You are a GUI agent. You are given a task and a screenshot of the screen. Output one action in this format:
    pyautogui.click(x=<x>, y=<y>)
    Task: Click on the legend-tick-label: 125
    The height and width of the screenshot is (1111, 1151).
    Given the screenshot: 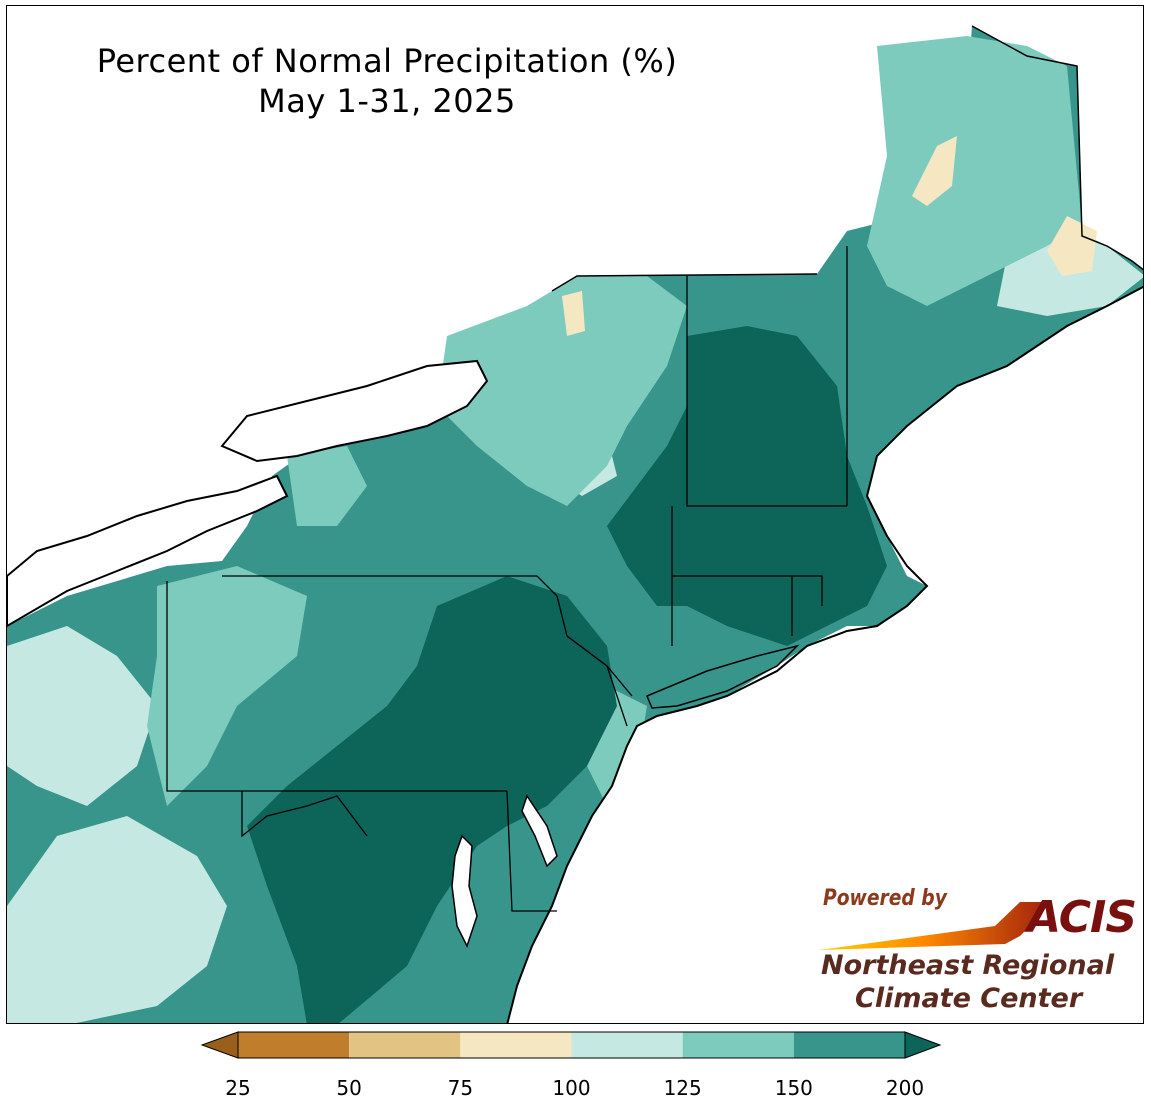 What is the action you would take?
    pyautogui.click(x=682, y=1088)
    